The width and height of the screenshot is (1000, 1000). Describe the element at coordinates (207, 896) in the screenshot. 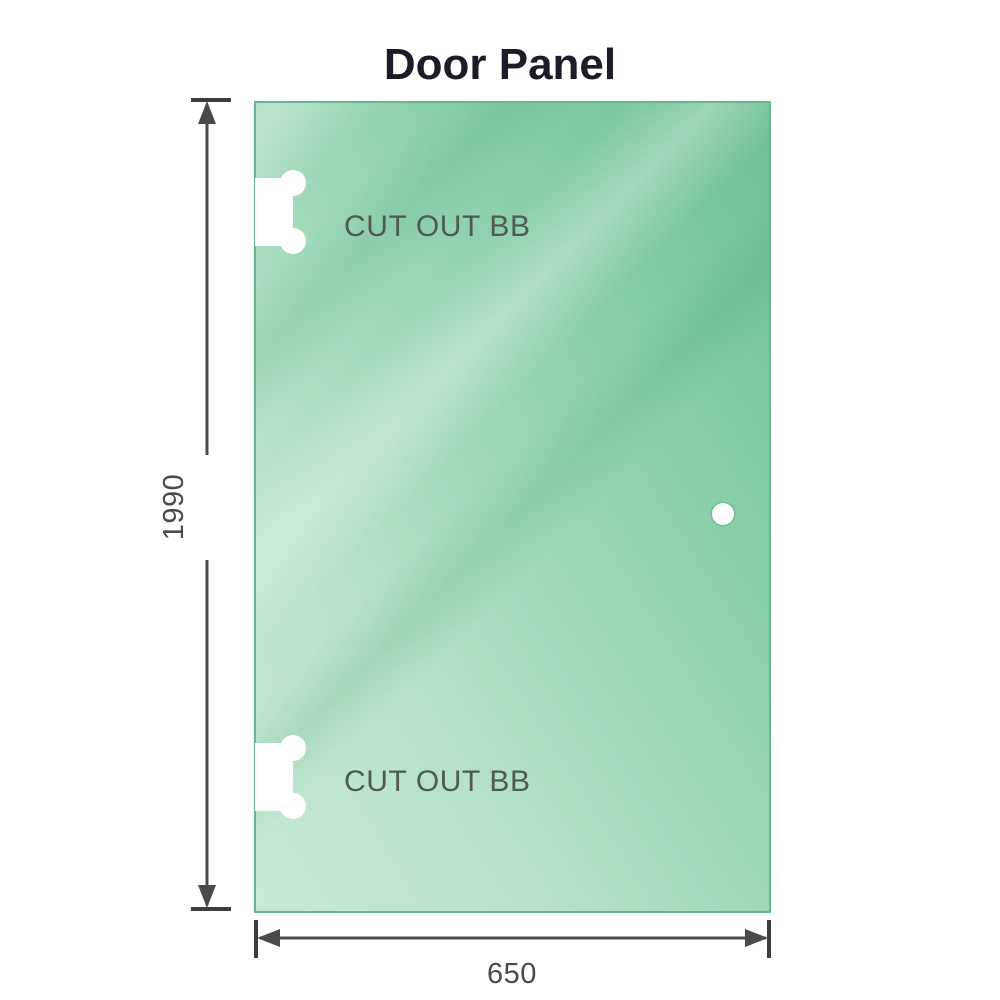

I see `height-arrow-bottom` at that location.